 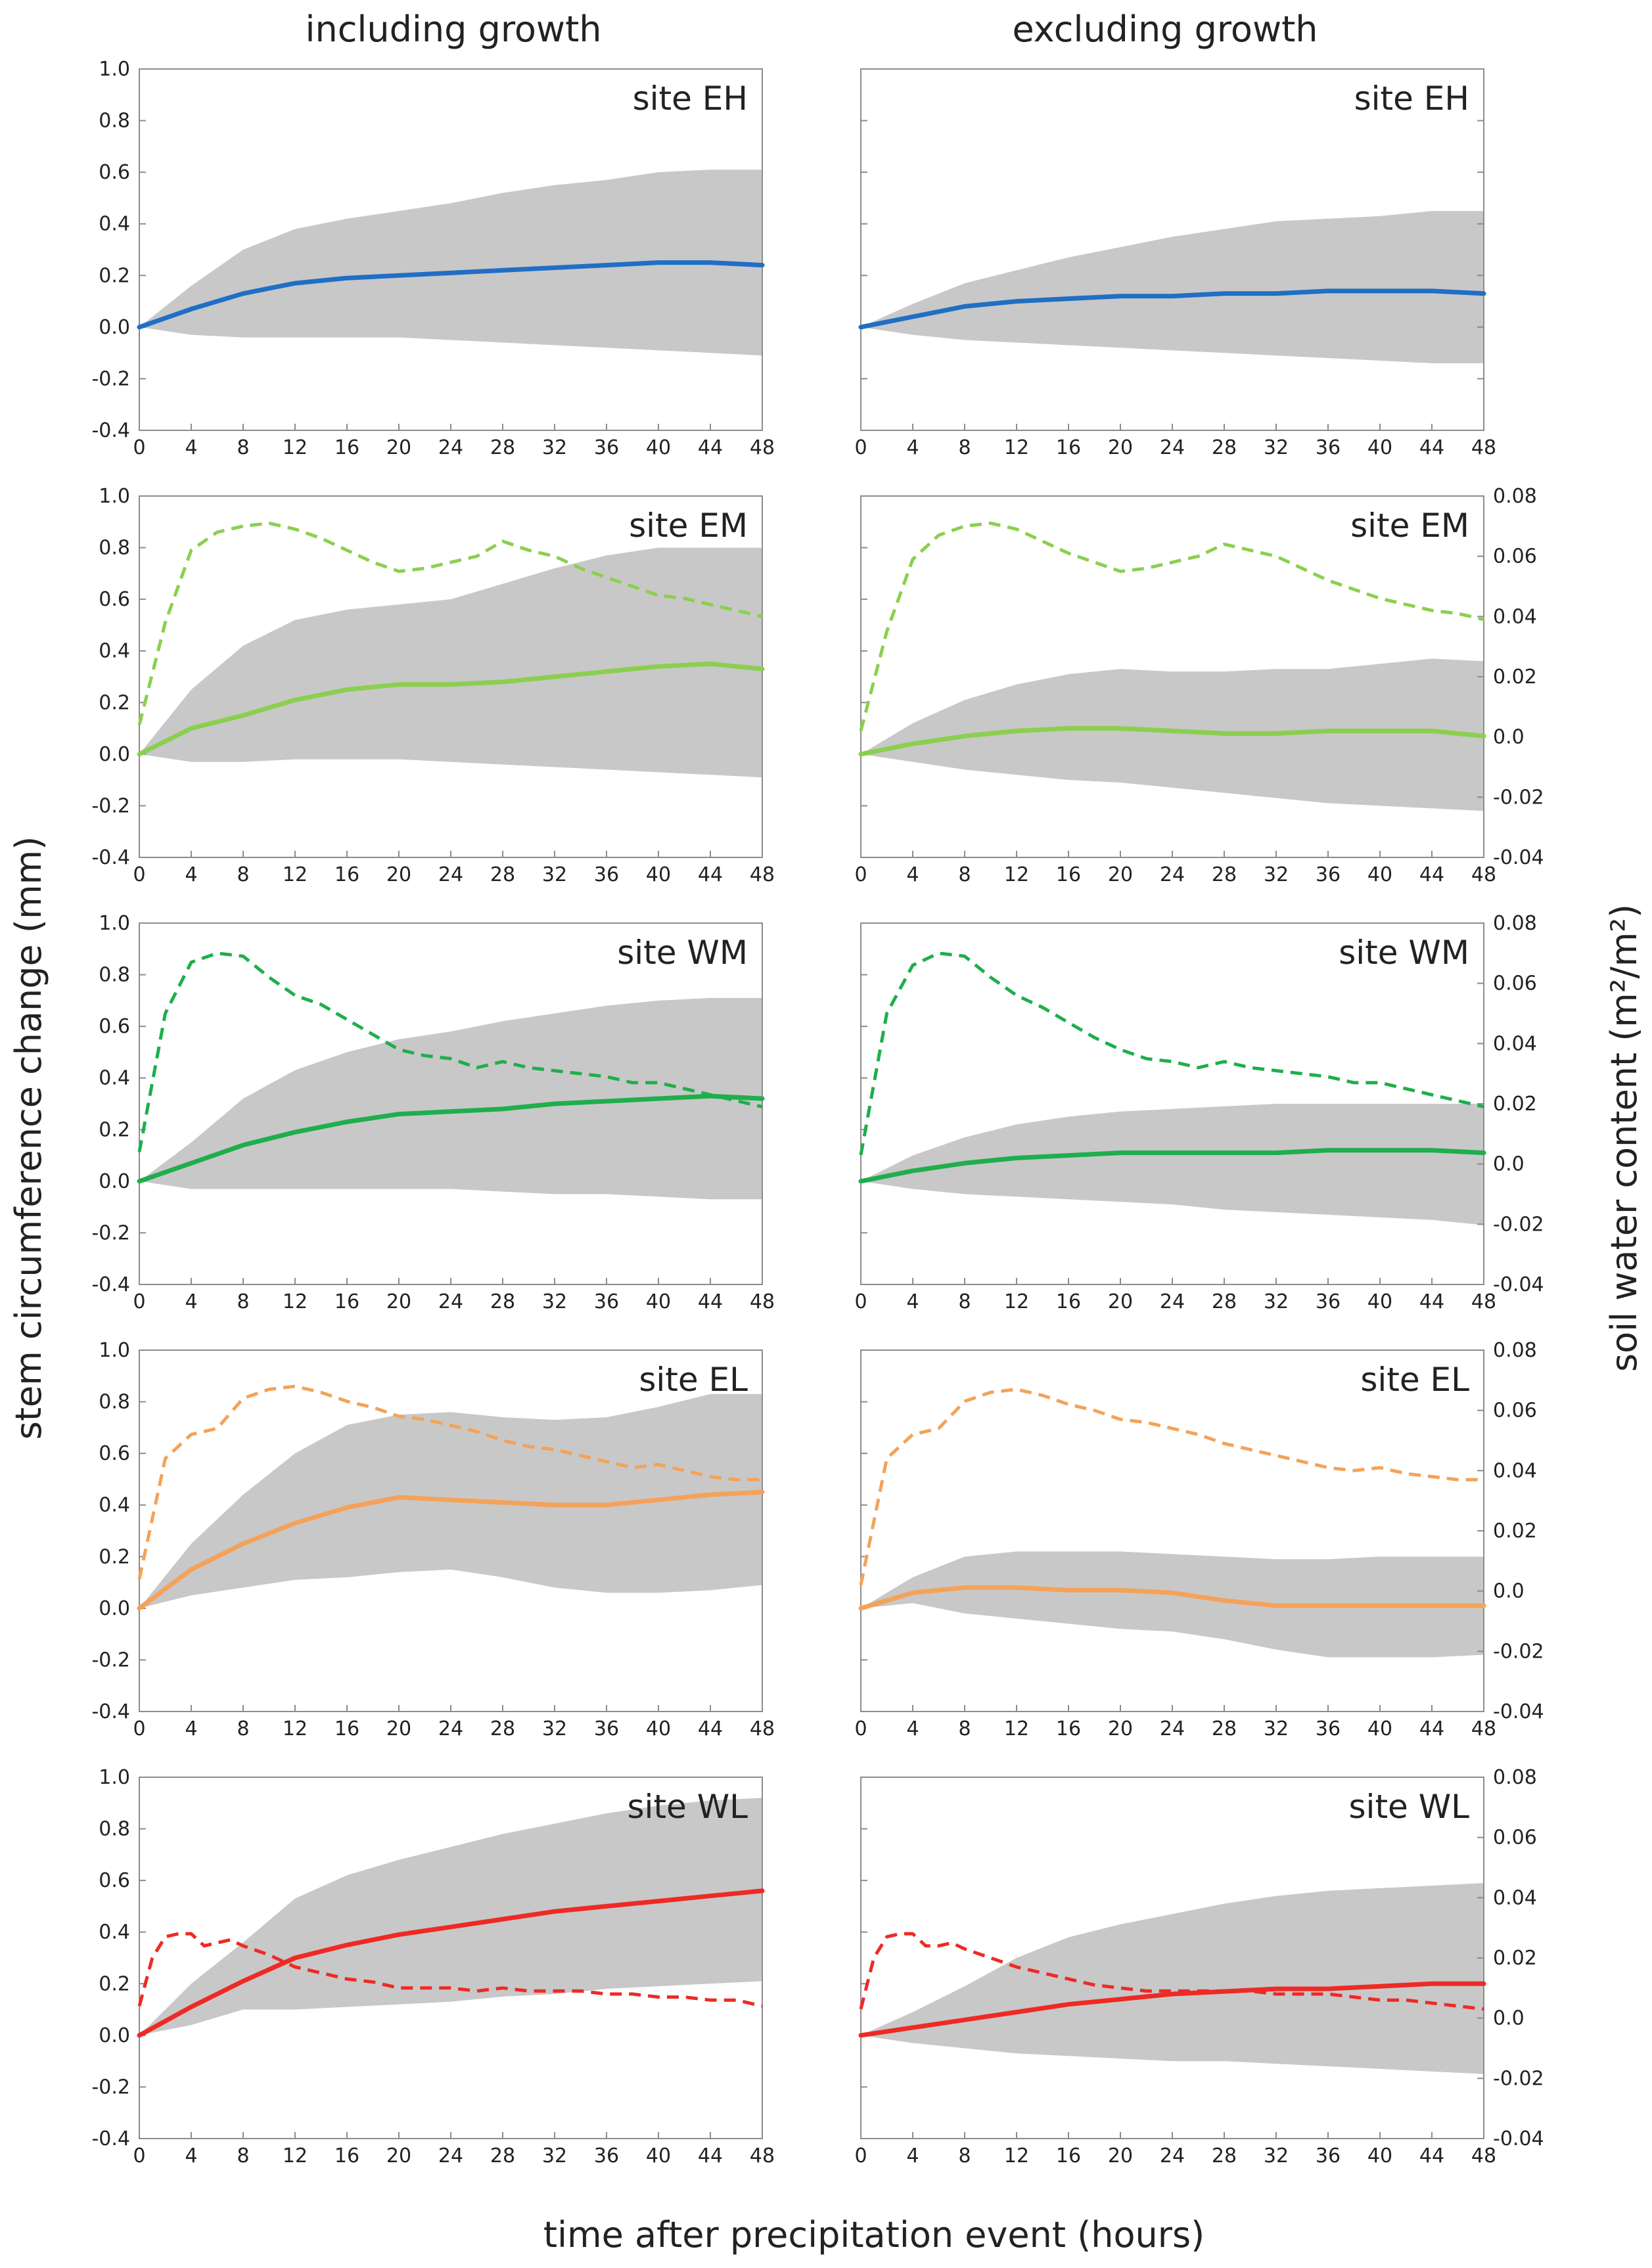 I want to click on y-tick-label-right: 0.0, so click(x=1509, y=2018).